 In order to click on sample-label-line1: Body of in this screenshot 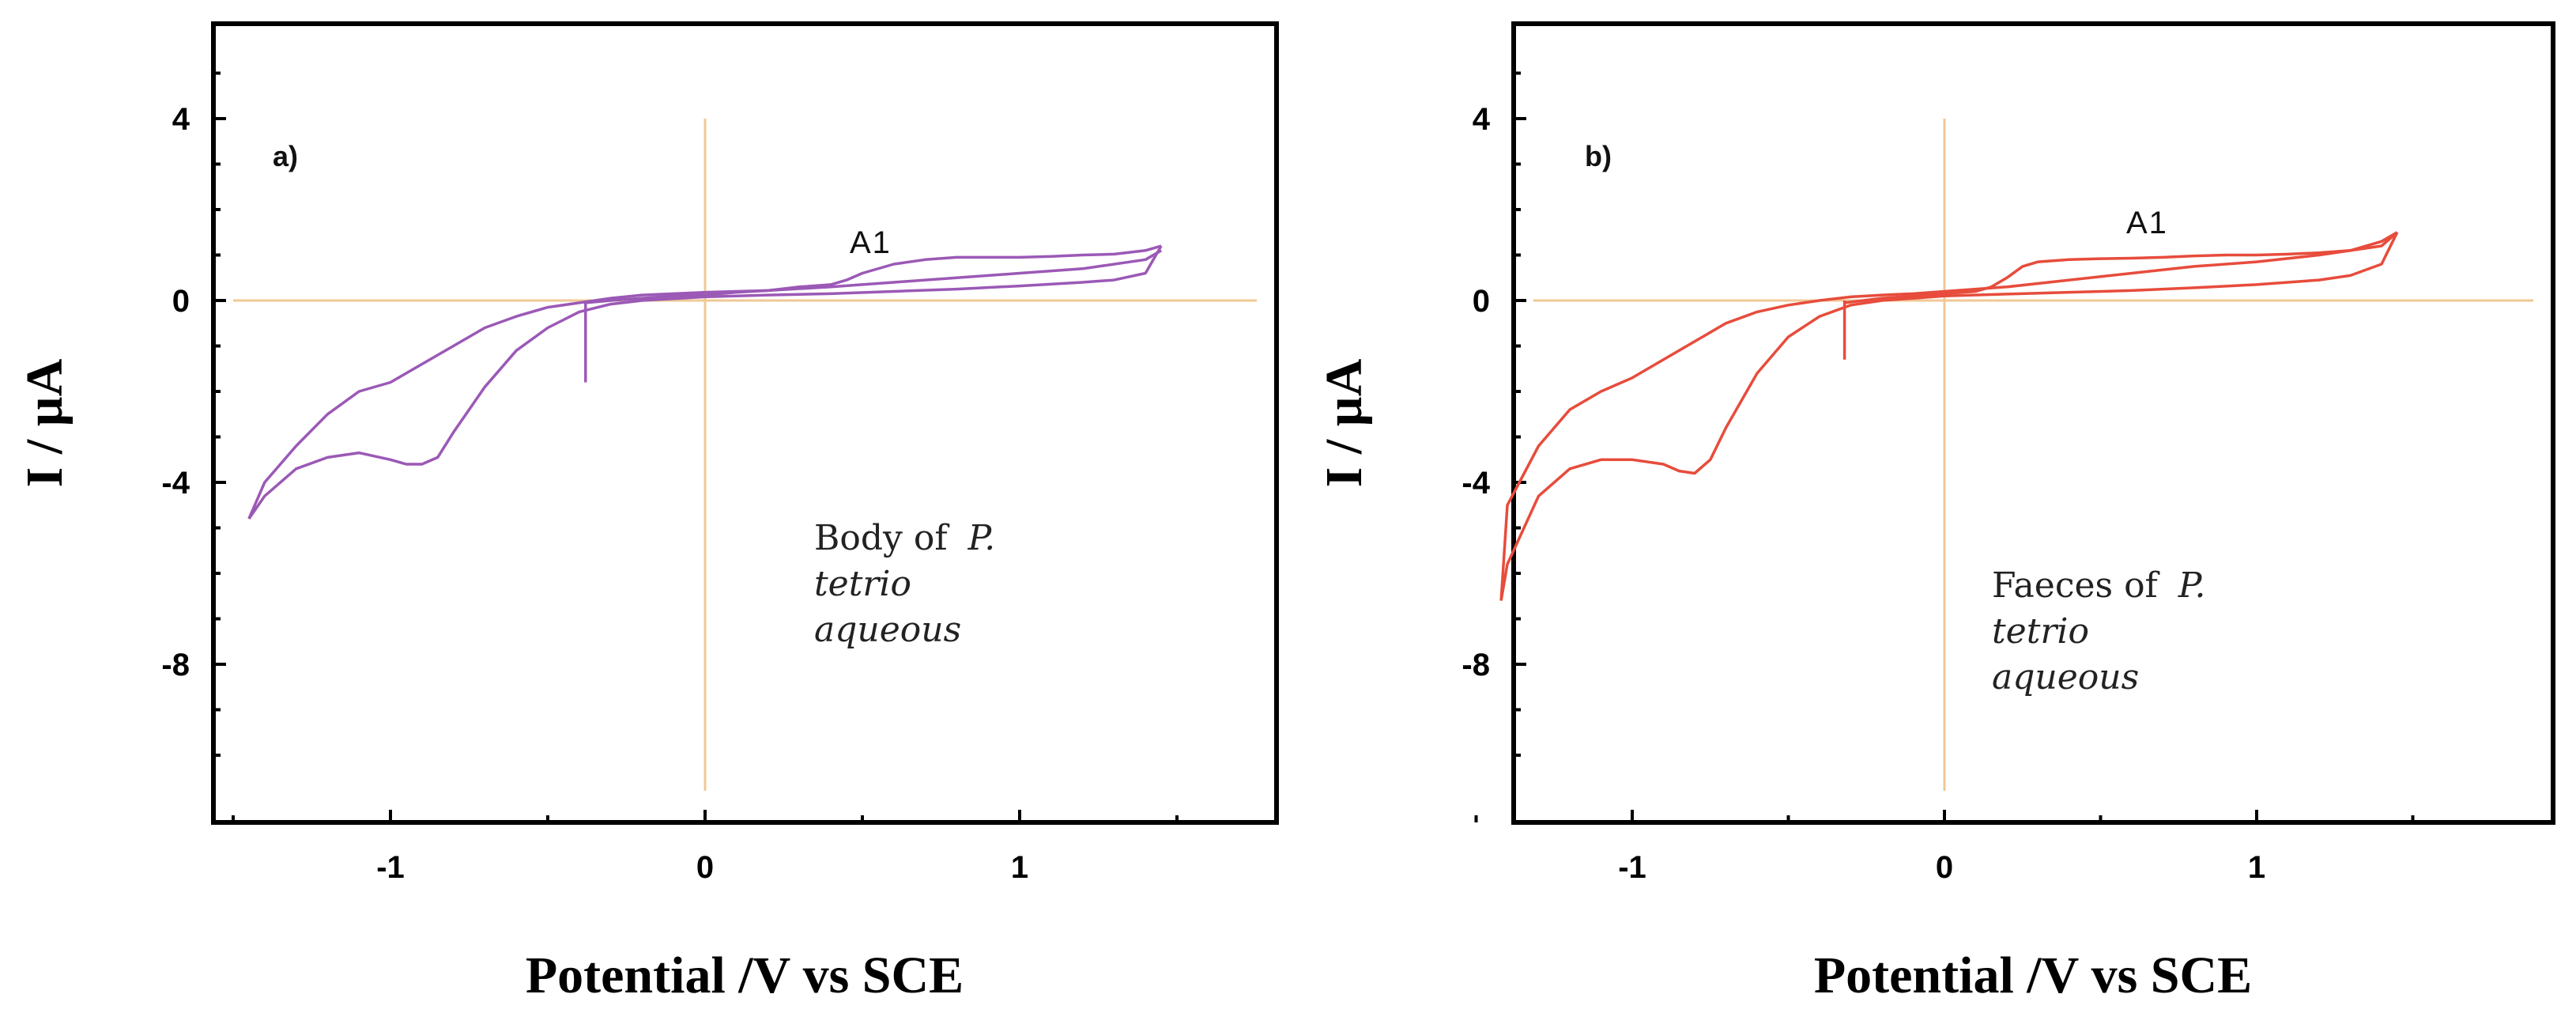, I will do `click(881, 538)`.